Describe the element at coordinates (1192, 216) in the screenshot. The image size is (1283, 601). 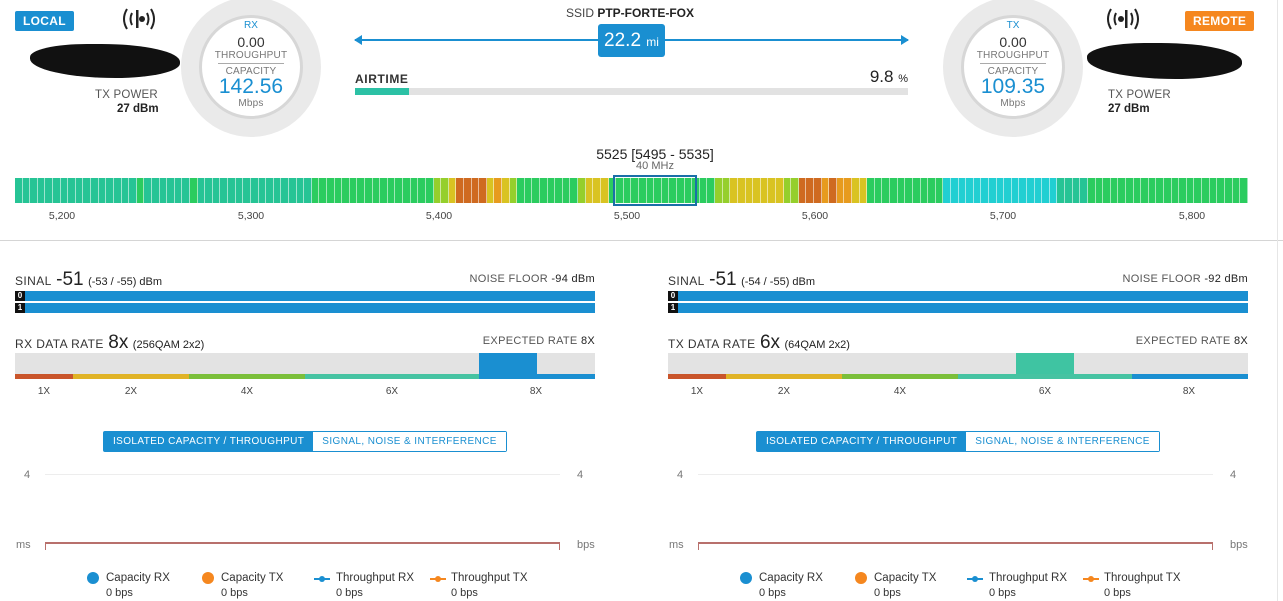
I see `freq-tick: 5,800` at that location.